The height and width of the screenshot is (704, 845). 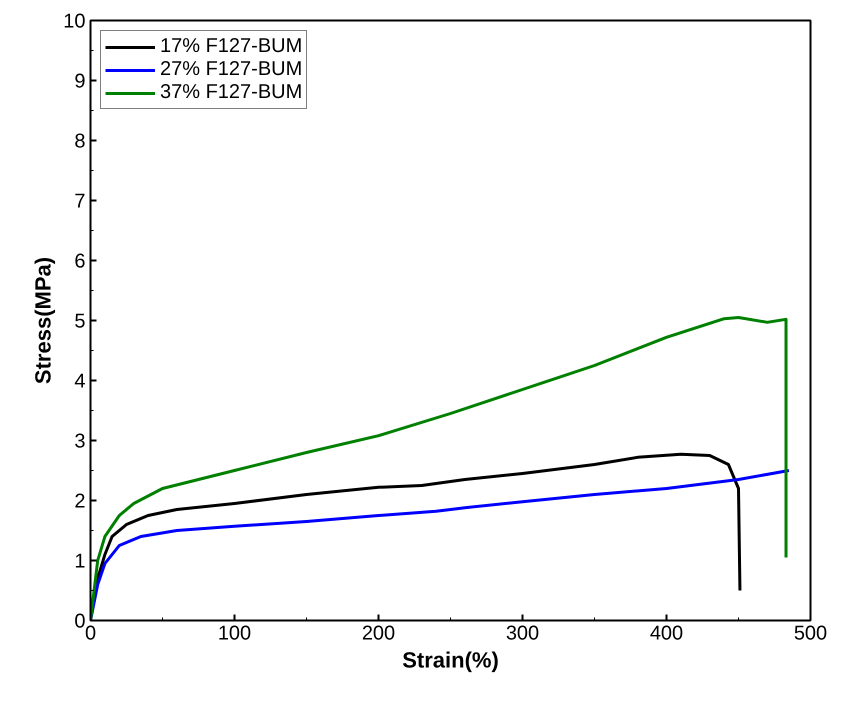 What do you see at coordinates (80, 141) in the screenshot?
I see `y-tick-label: 8` at bounding box center [80, 141].